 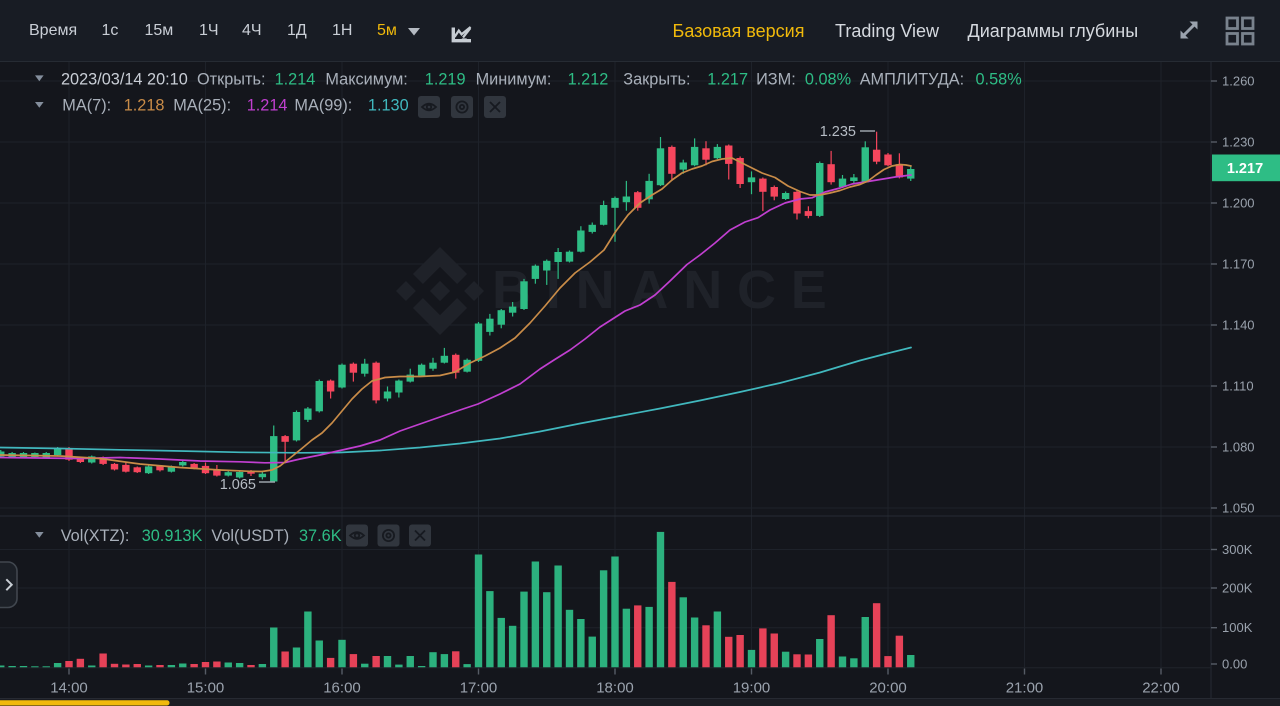 I want to click on svg-text: 16:00, so click(x=342, y=688).